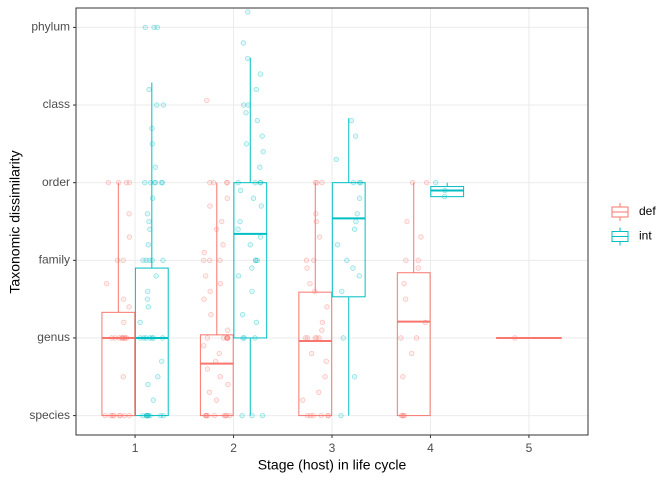 The height and width of the screenshot is (480, 672). What do you see at coordinates (633, 224) in the screenshot?
I see `legend: def int` at bounding box center [633, 224].